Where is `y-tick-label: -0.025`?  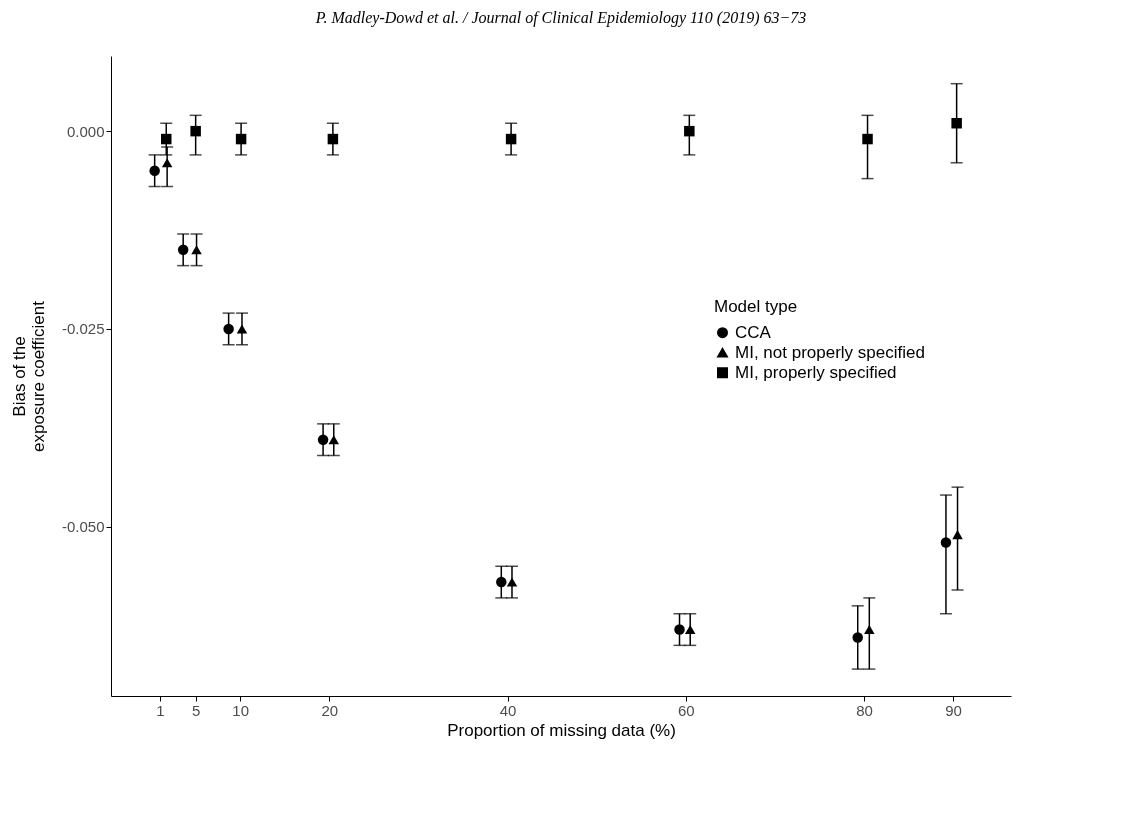 y-tick-label: -0.025 is located at coordinates (83, 329).